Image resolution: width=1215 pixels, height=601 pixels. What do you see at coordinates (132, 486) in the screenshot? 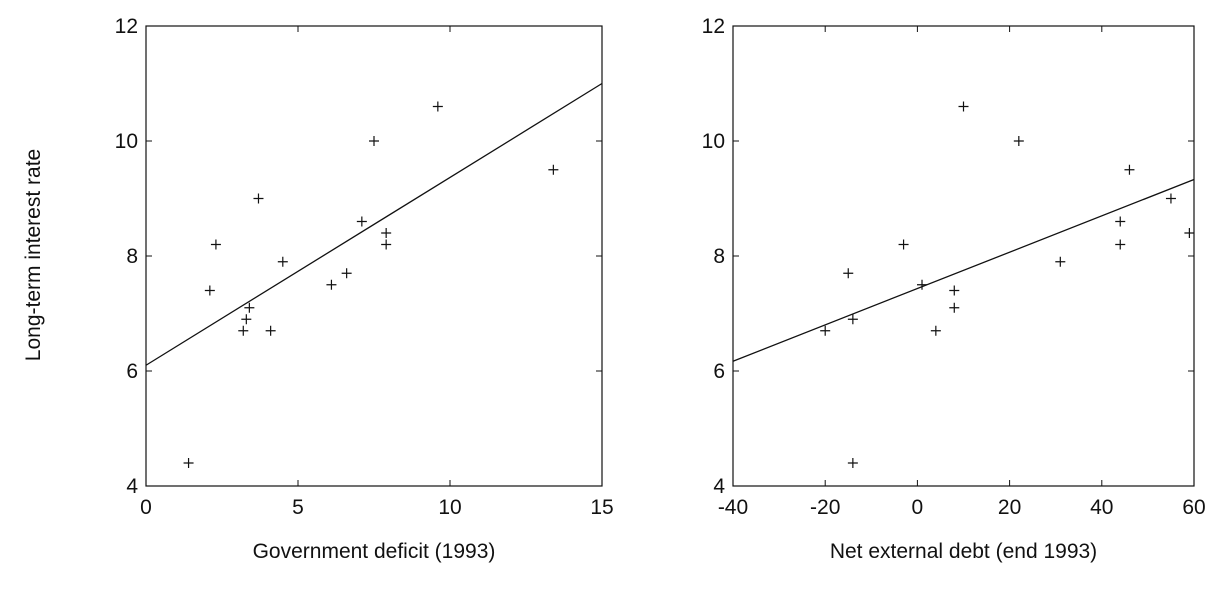
I see `plot1-y-tick-label: 4` at bounding box center [132, 486].